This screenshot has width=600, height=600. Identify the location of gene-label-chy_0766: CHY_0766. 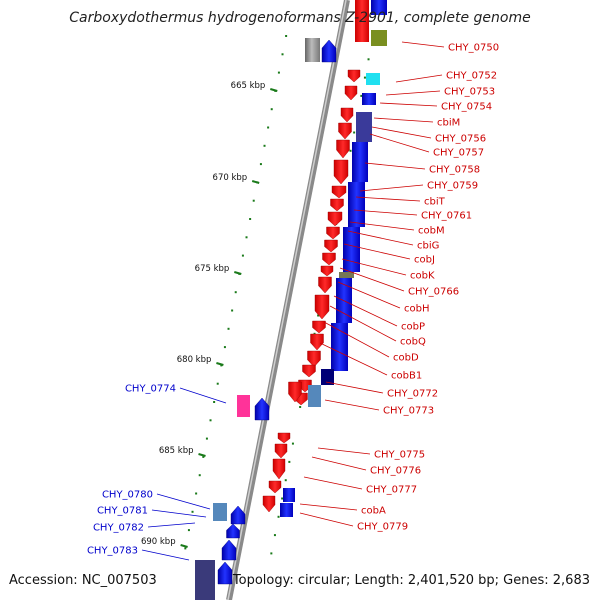
(433, 292).